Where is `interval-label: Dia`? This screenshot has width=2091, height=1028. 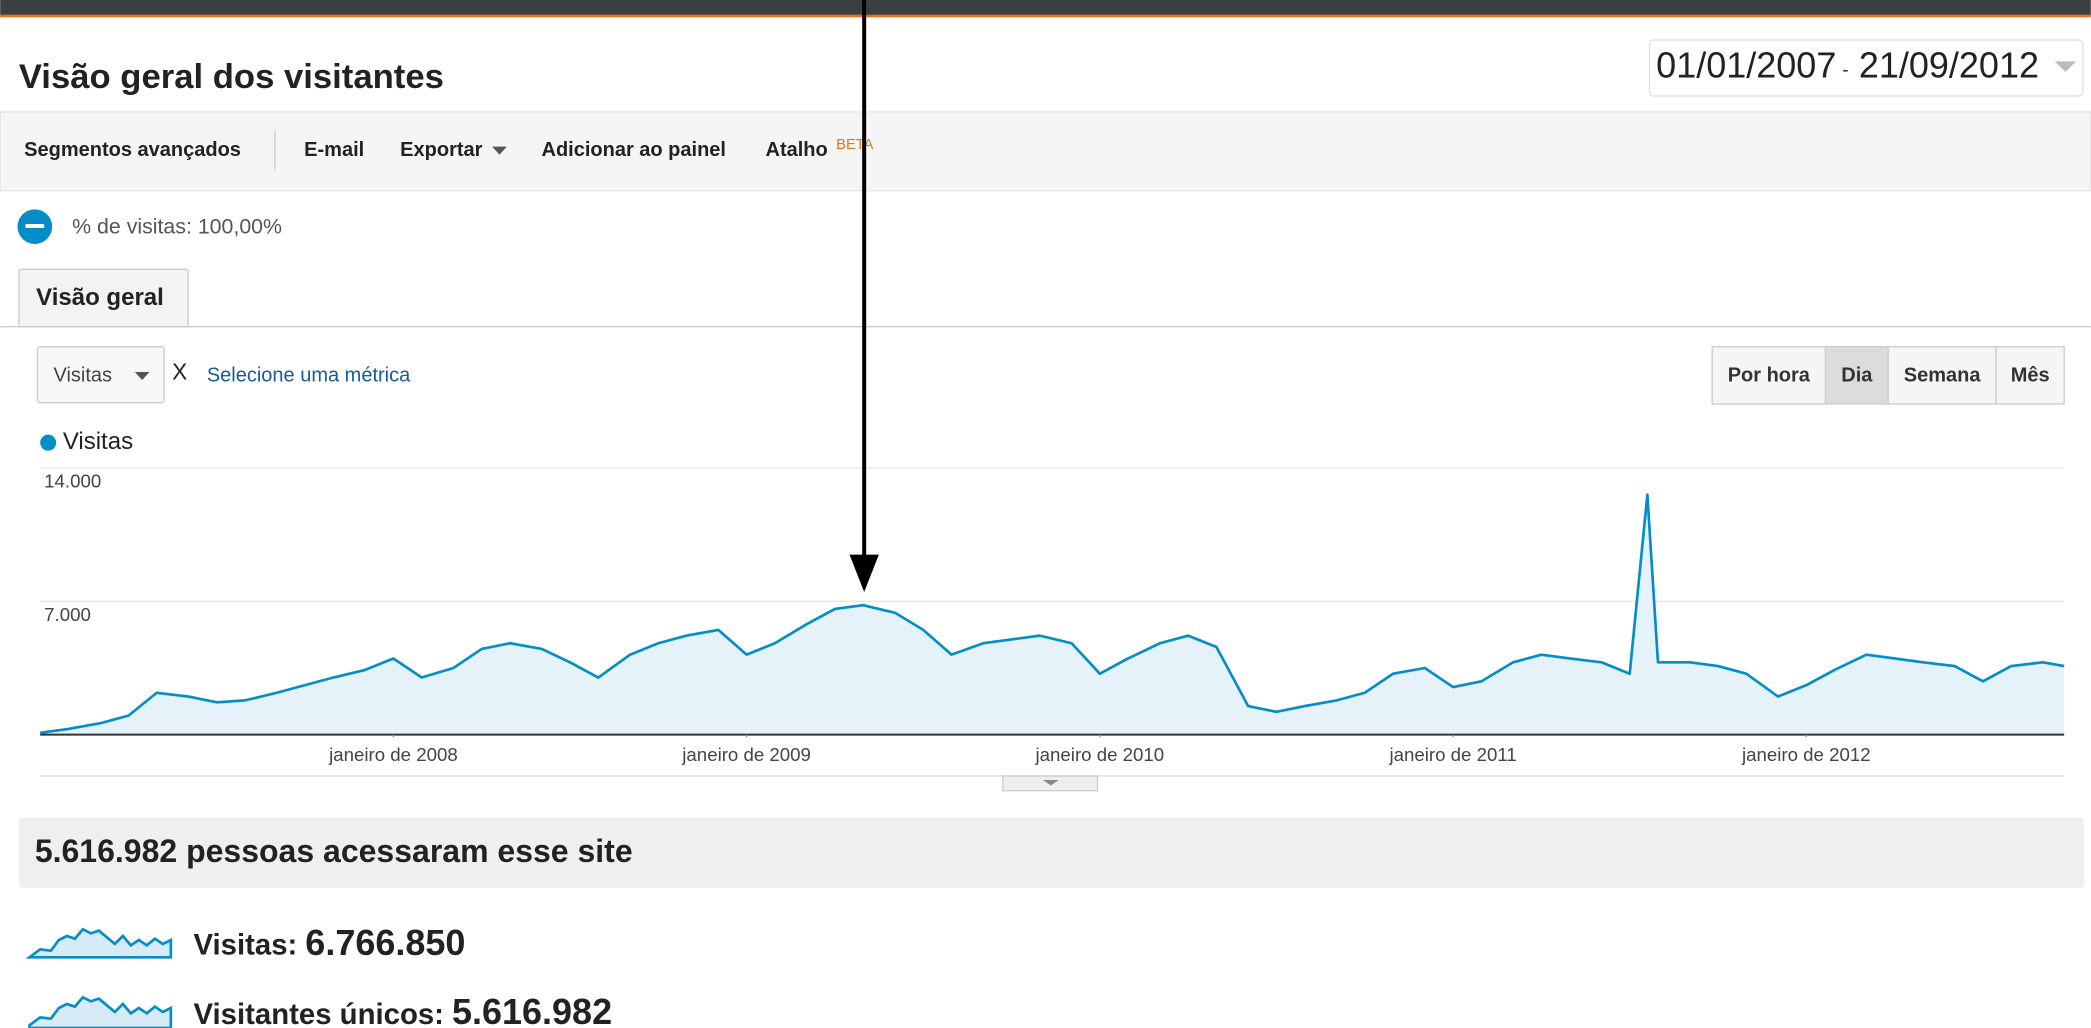
interval-label: Dia is located at coordinates (1857, 375).